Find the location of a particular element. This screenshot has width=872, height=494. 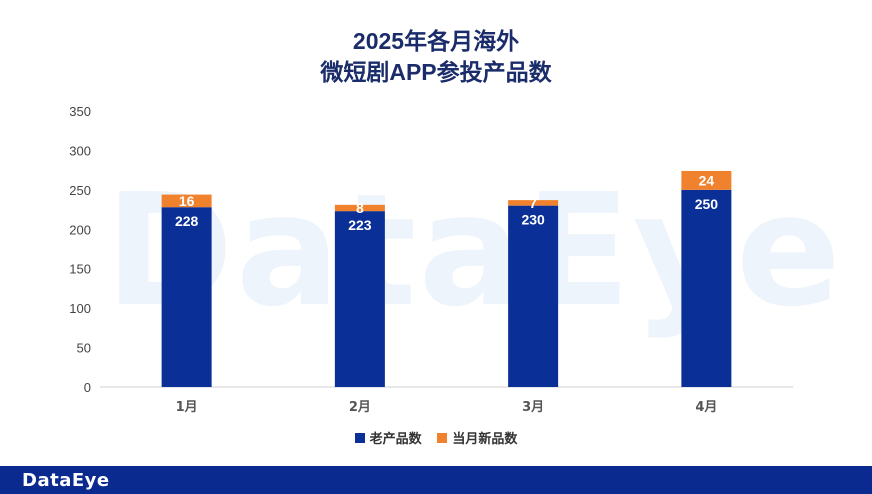

y-tick-label: 300 is located at coordinates (80, 150).